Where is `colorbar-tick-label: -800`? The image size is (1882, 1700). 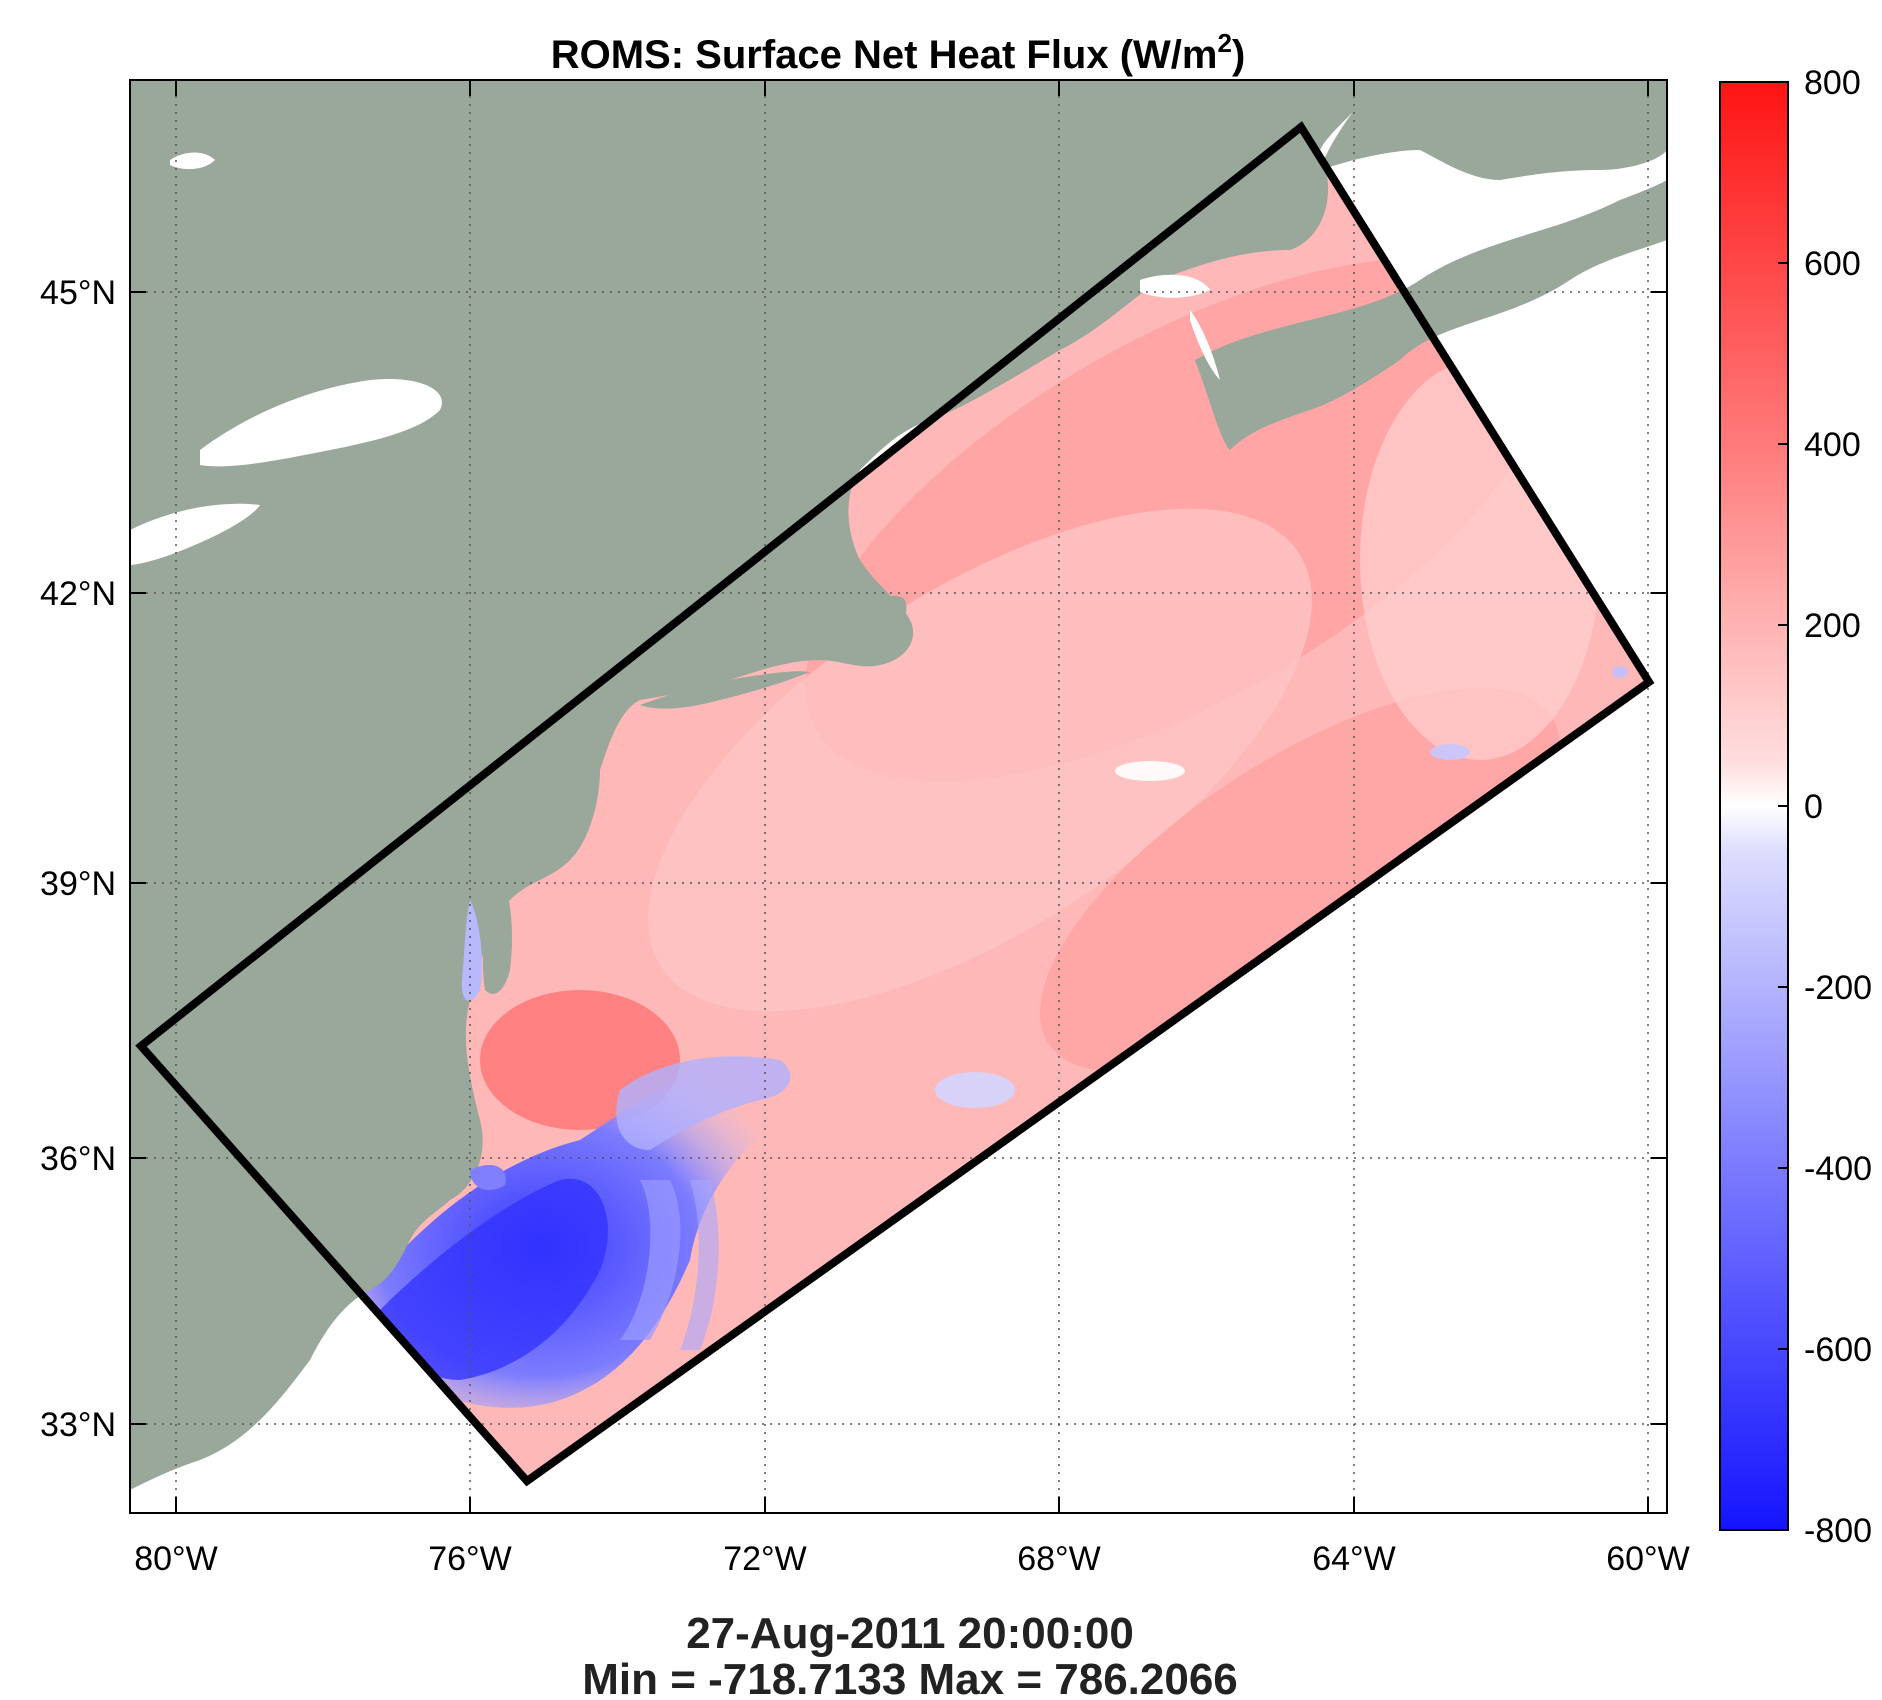
colorbar-tick-label: -800 is located at coordinates (1838, 1531).